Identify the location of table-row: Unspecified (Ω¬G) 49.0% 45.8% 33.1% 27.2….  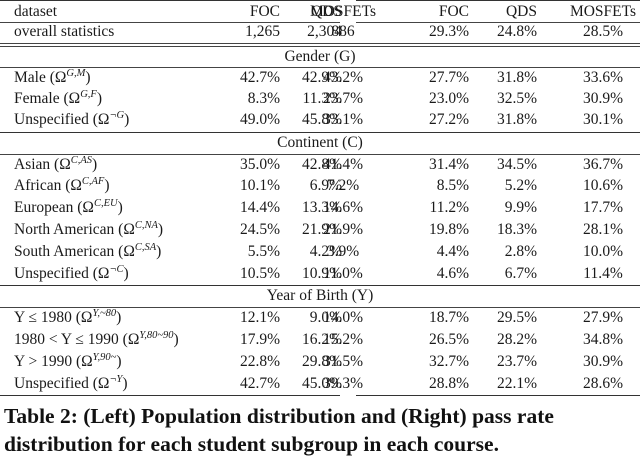
(320, 120).